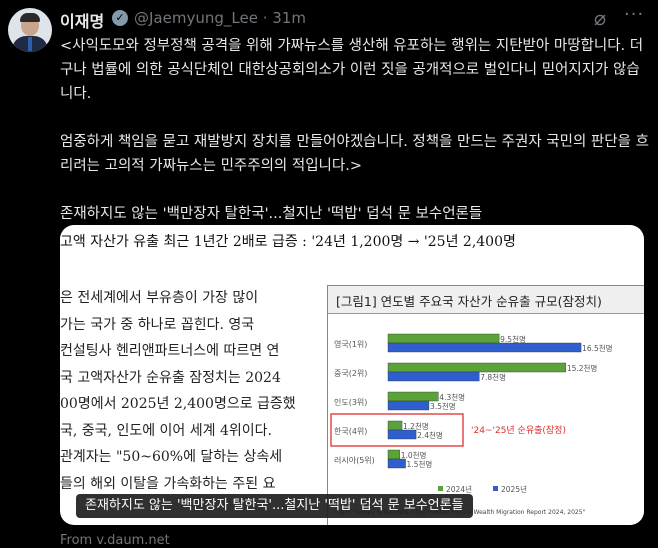 The image size is (658, 548). I want to click on data-label: 16.5천명, so click(597, 348).